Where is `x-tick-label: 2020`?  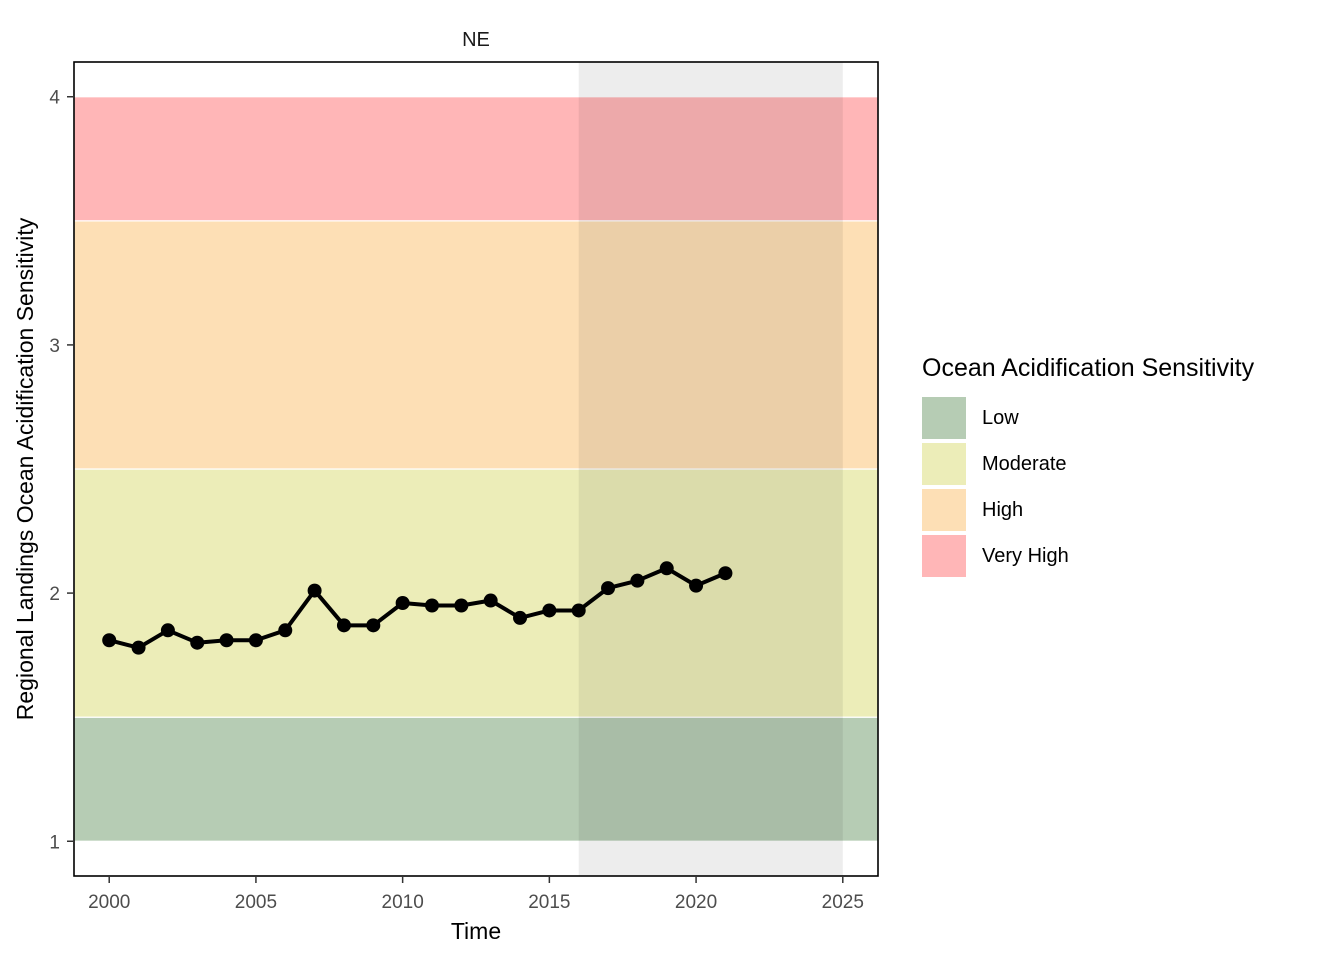 x-tick-label: 2020 is located at coordinates (696, 902).